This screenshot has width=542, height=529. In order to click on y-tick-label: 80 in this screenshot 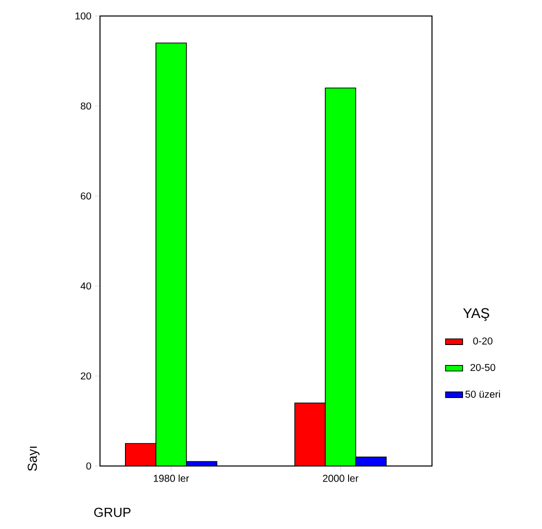, I will do `click(86, 106)`.